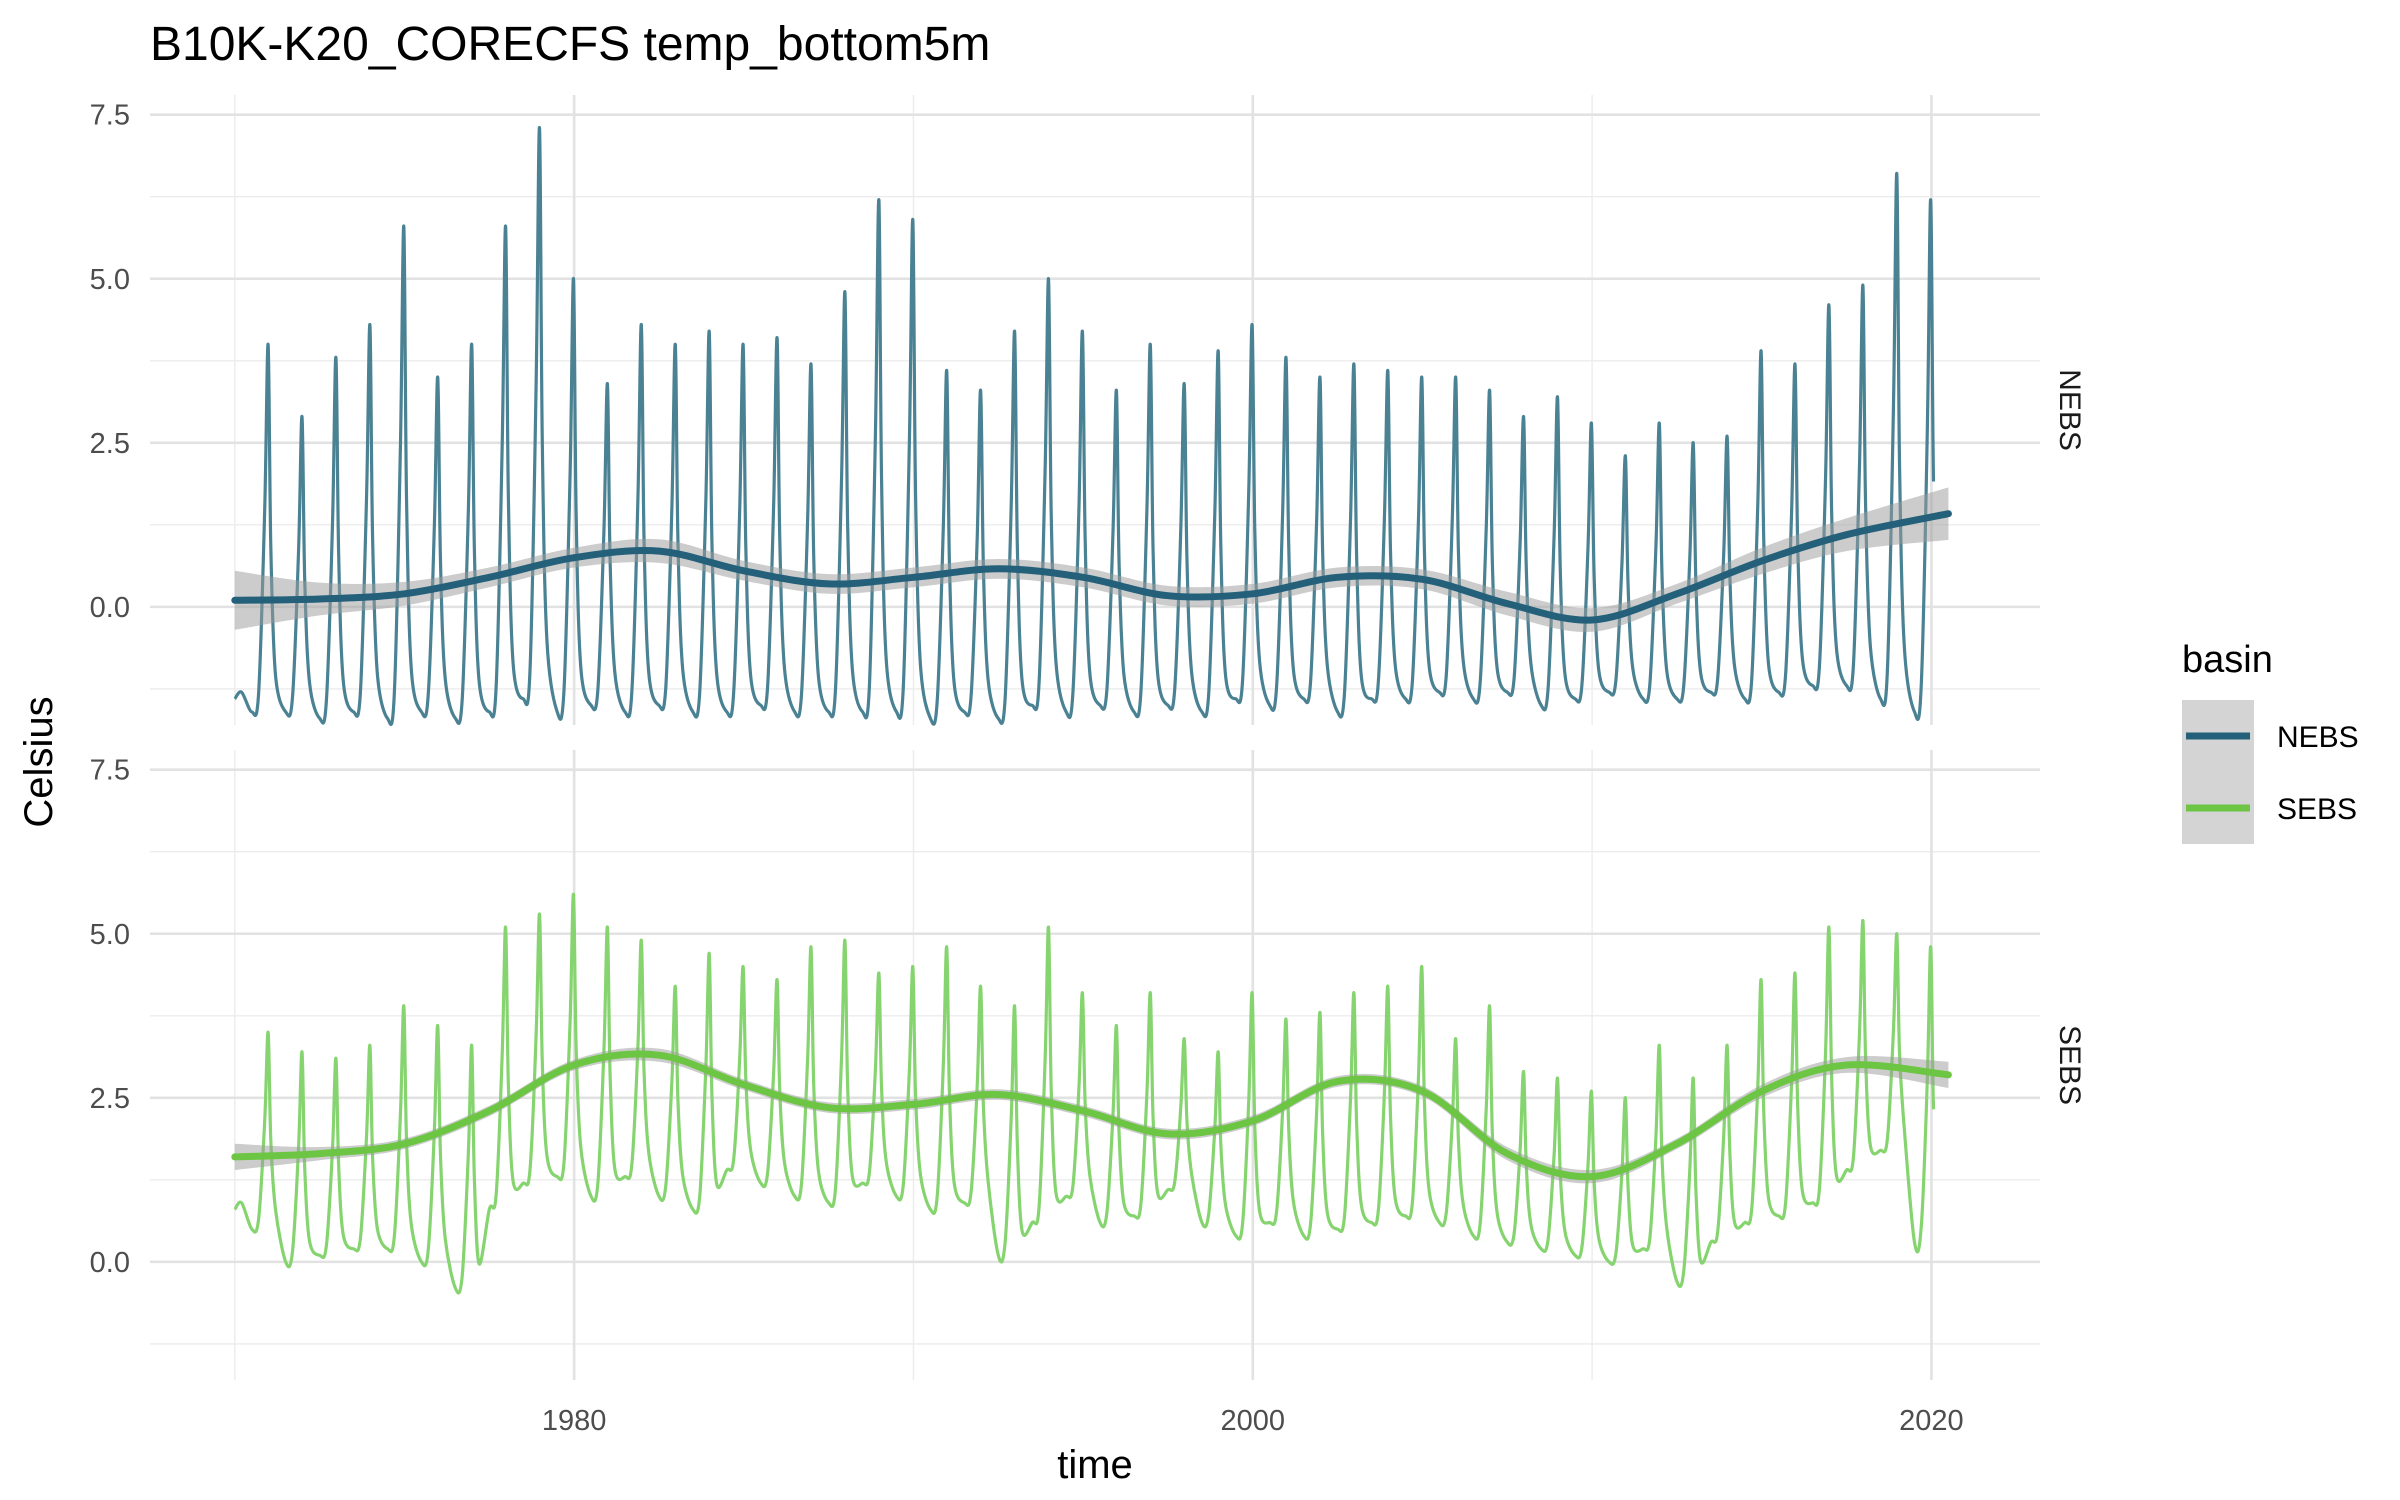  I want to click on confidence-band, so click(1091, 560).